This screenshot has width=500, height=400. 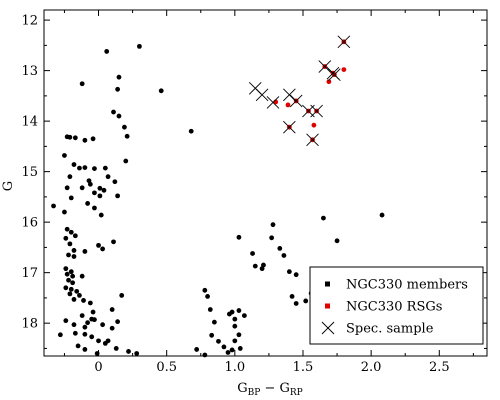 I want to click on x-tick-label: 1.5, so click(x=303, y=367).